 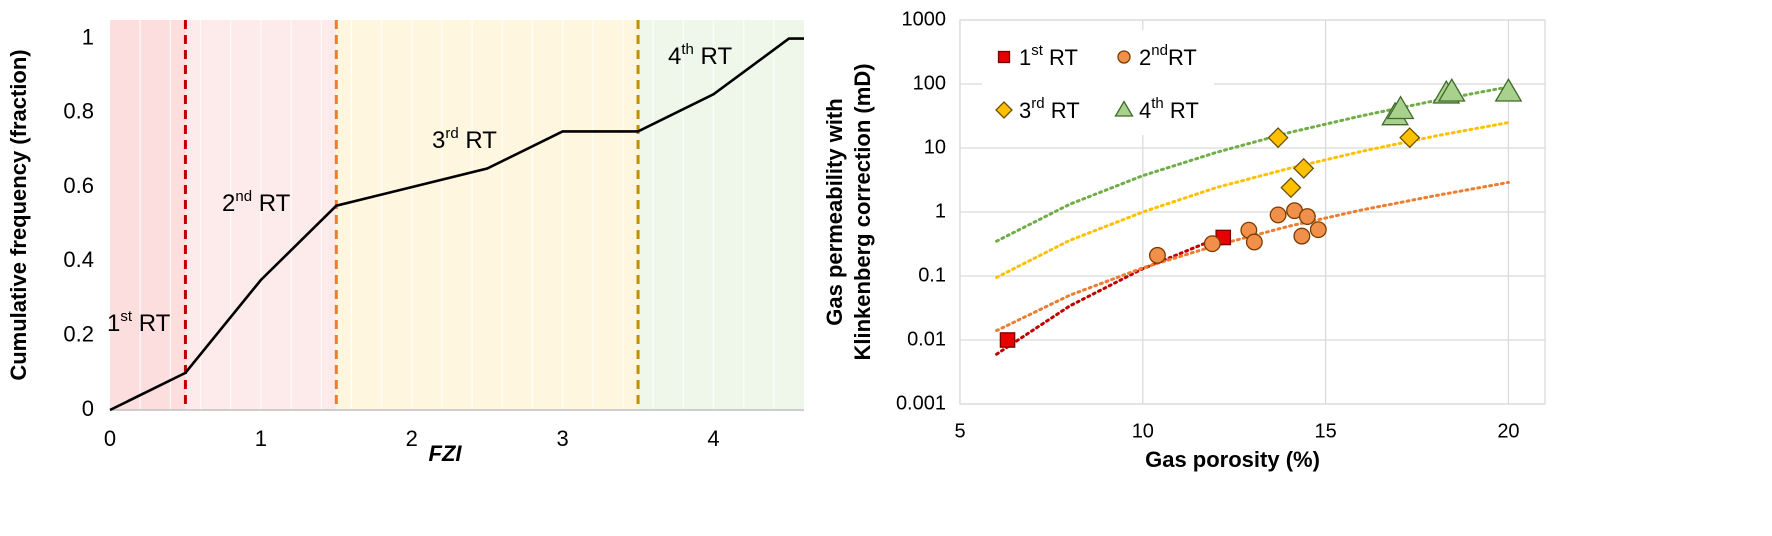 I want to click on y-tick-label: 0.001, so click(x=921, y=403).